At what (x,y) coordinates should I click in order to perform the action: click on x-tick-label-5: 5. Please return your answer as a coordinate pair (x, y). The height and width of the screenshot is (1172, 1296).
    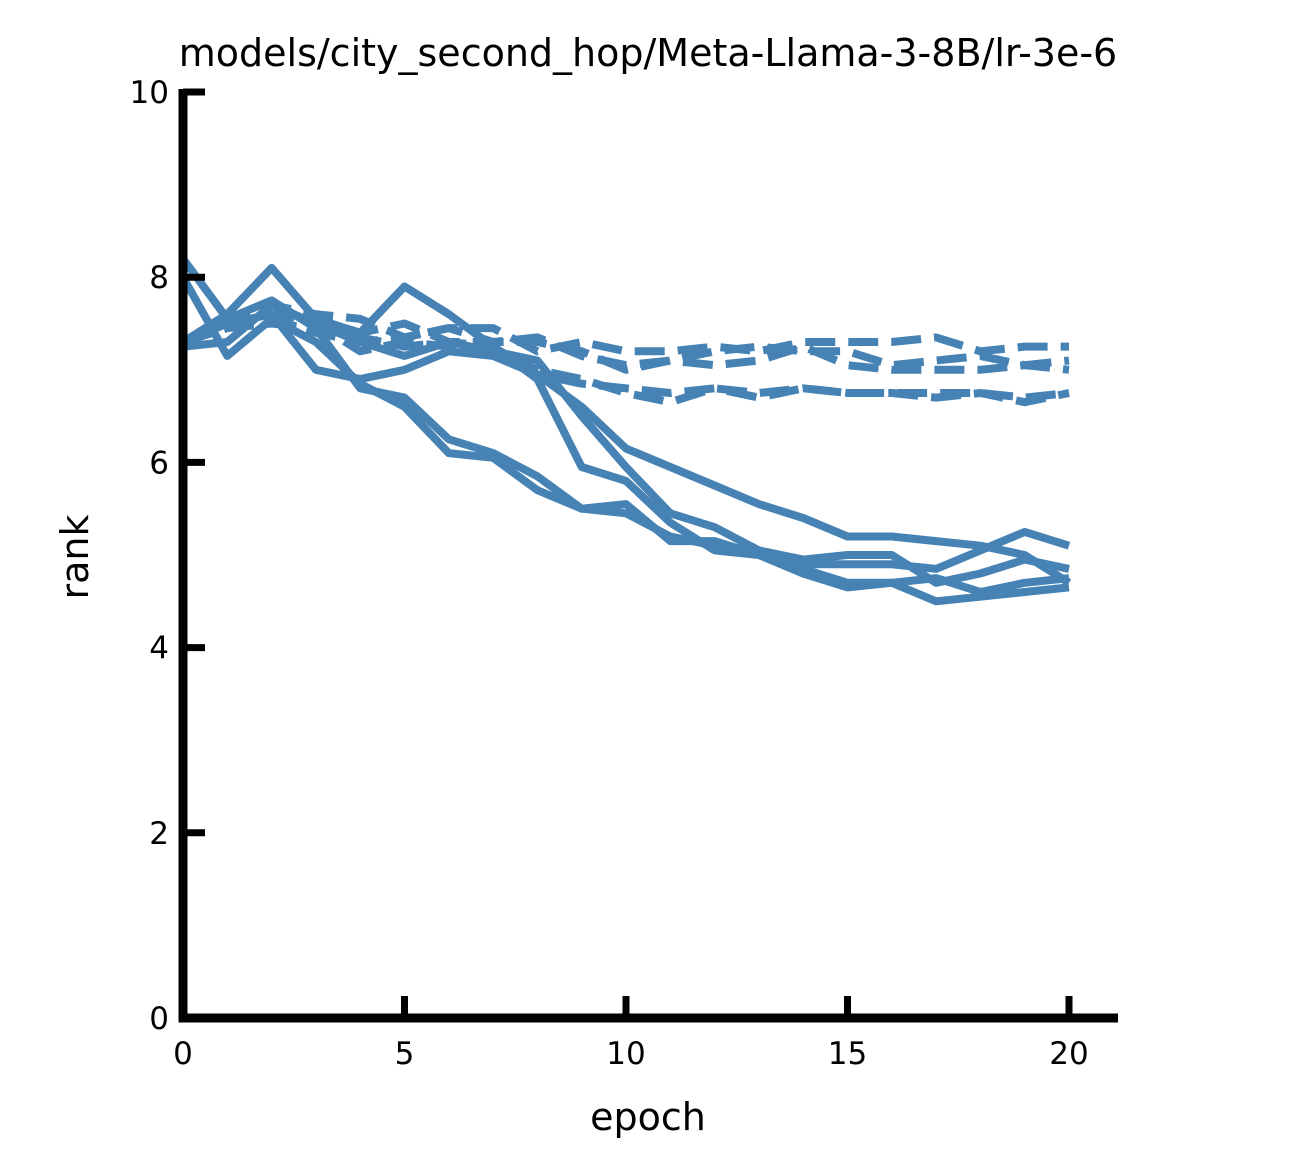
    Looking at the image, I should click on (405, 1054).